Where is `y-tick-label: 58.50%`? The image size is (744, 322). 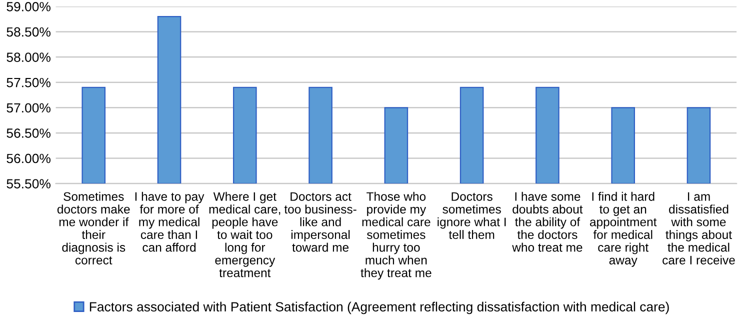
y-tick-label: 58.50% is located at coordinates (28, 32).